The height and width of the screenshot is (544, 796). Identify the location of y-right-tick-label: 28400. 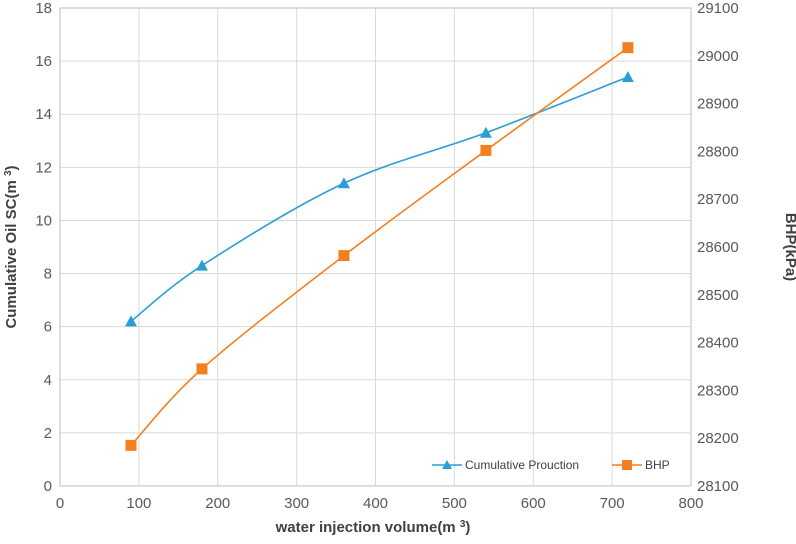
(718, 343).